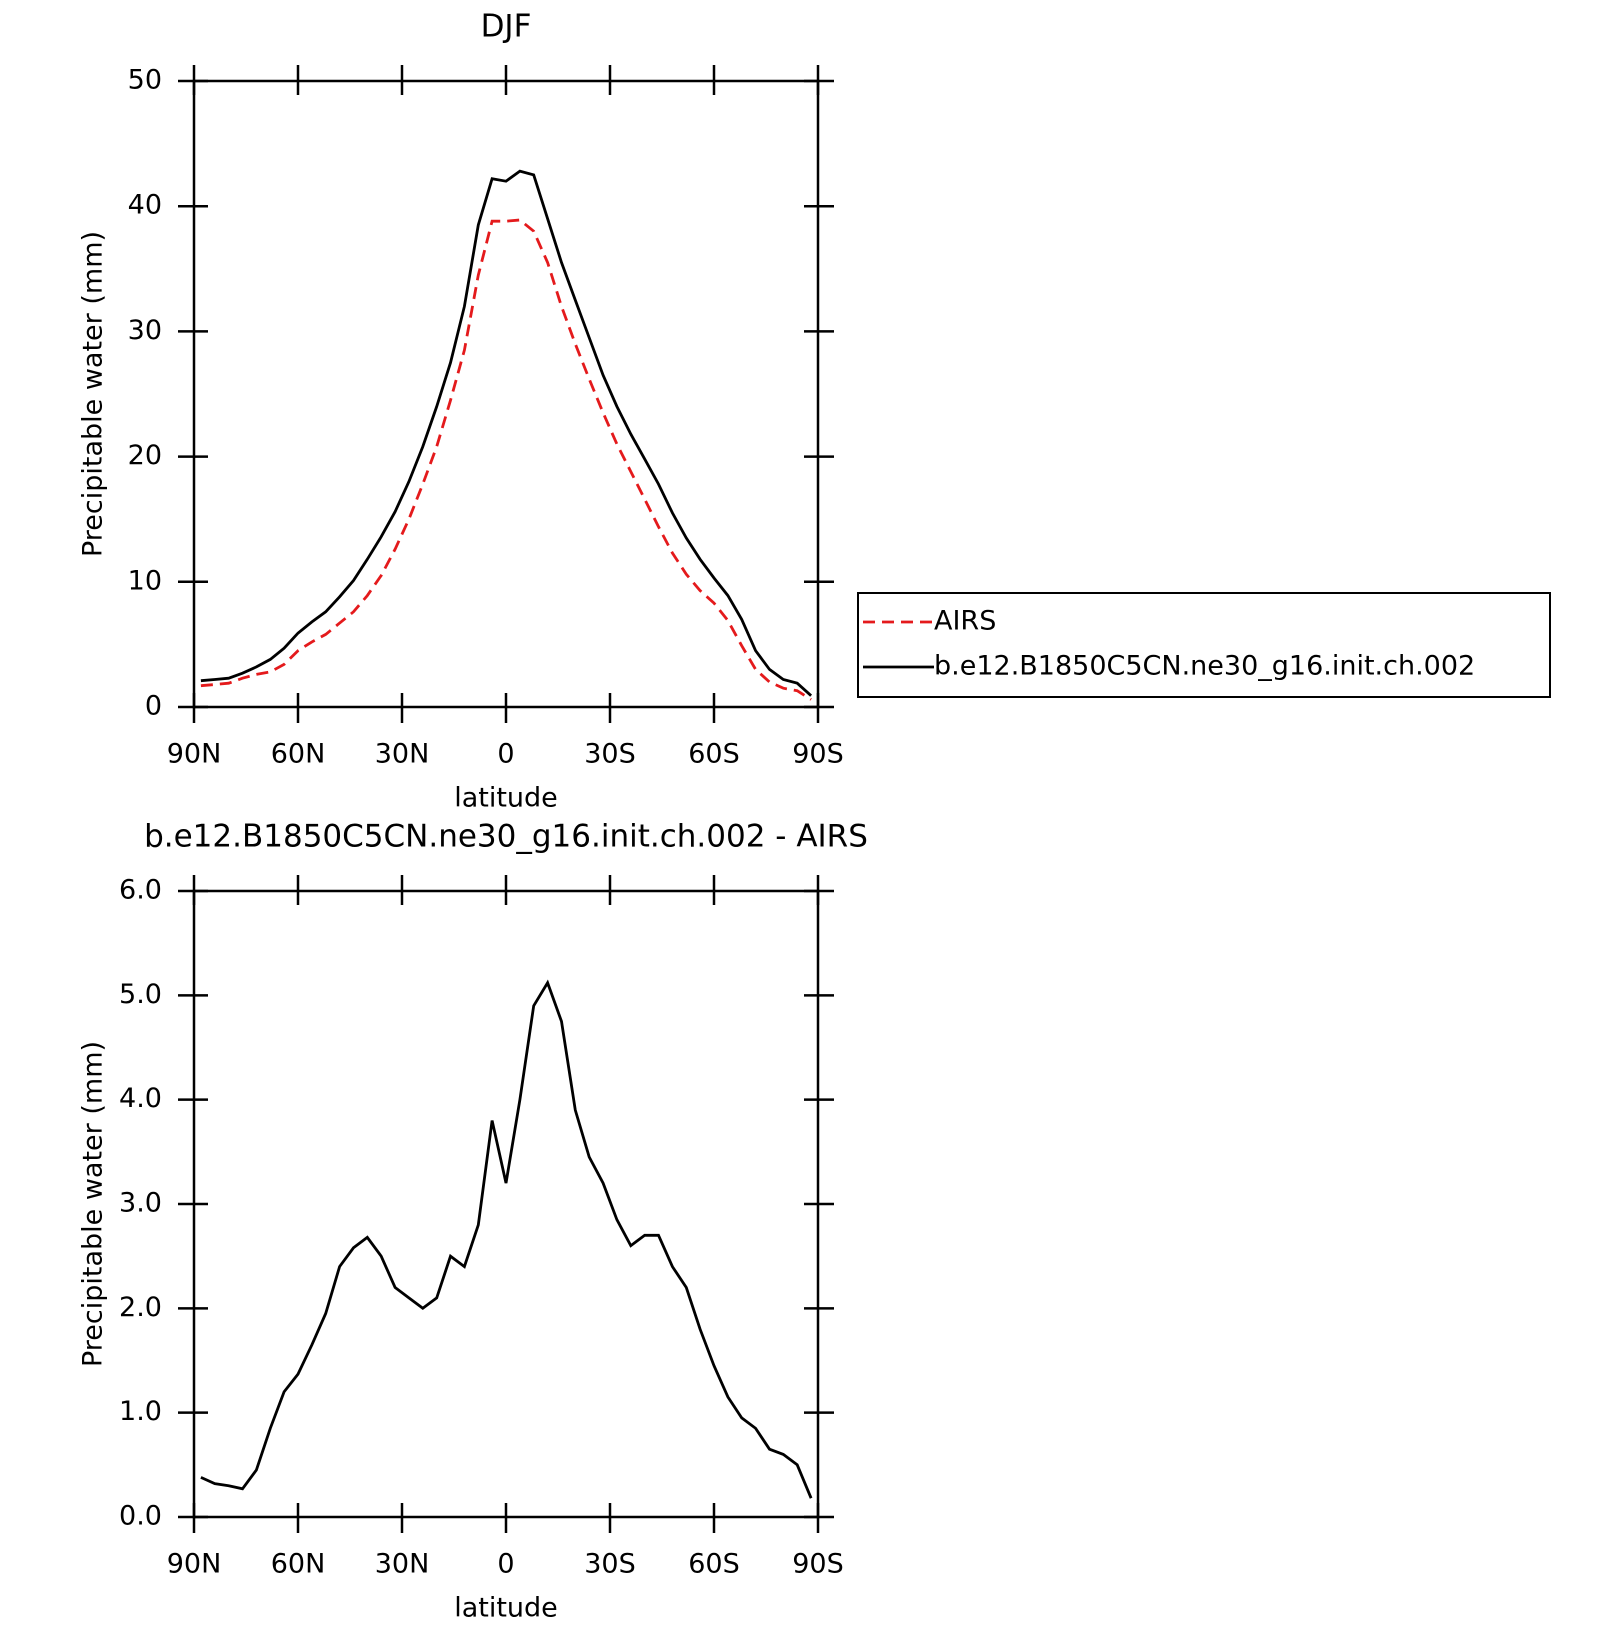 The width and height of the screenshot is (1622, 1625). What do you see at coordinates (140, 890) in the screenshot?
I see `y-tick-label: 6.0` at bounding box center [140, 890].